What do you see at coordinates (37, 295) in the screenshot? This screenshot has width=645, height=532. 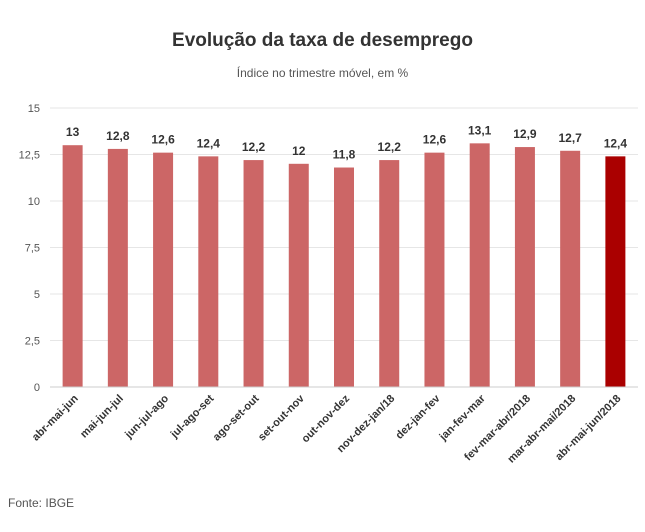 I see `y-tick-label: 5` at bounding box center [37, 295].